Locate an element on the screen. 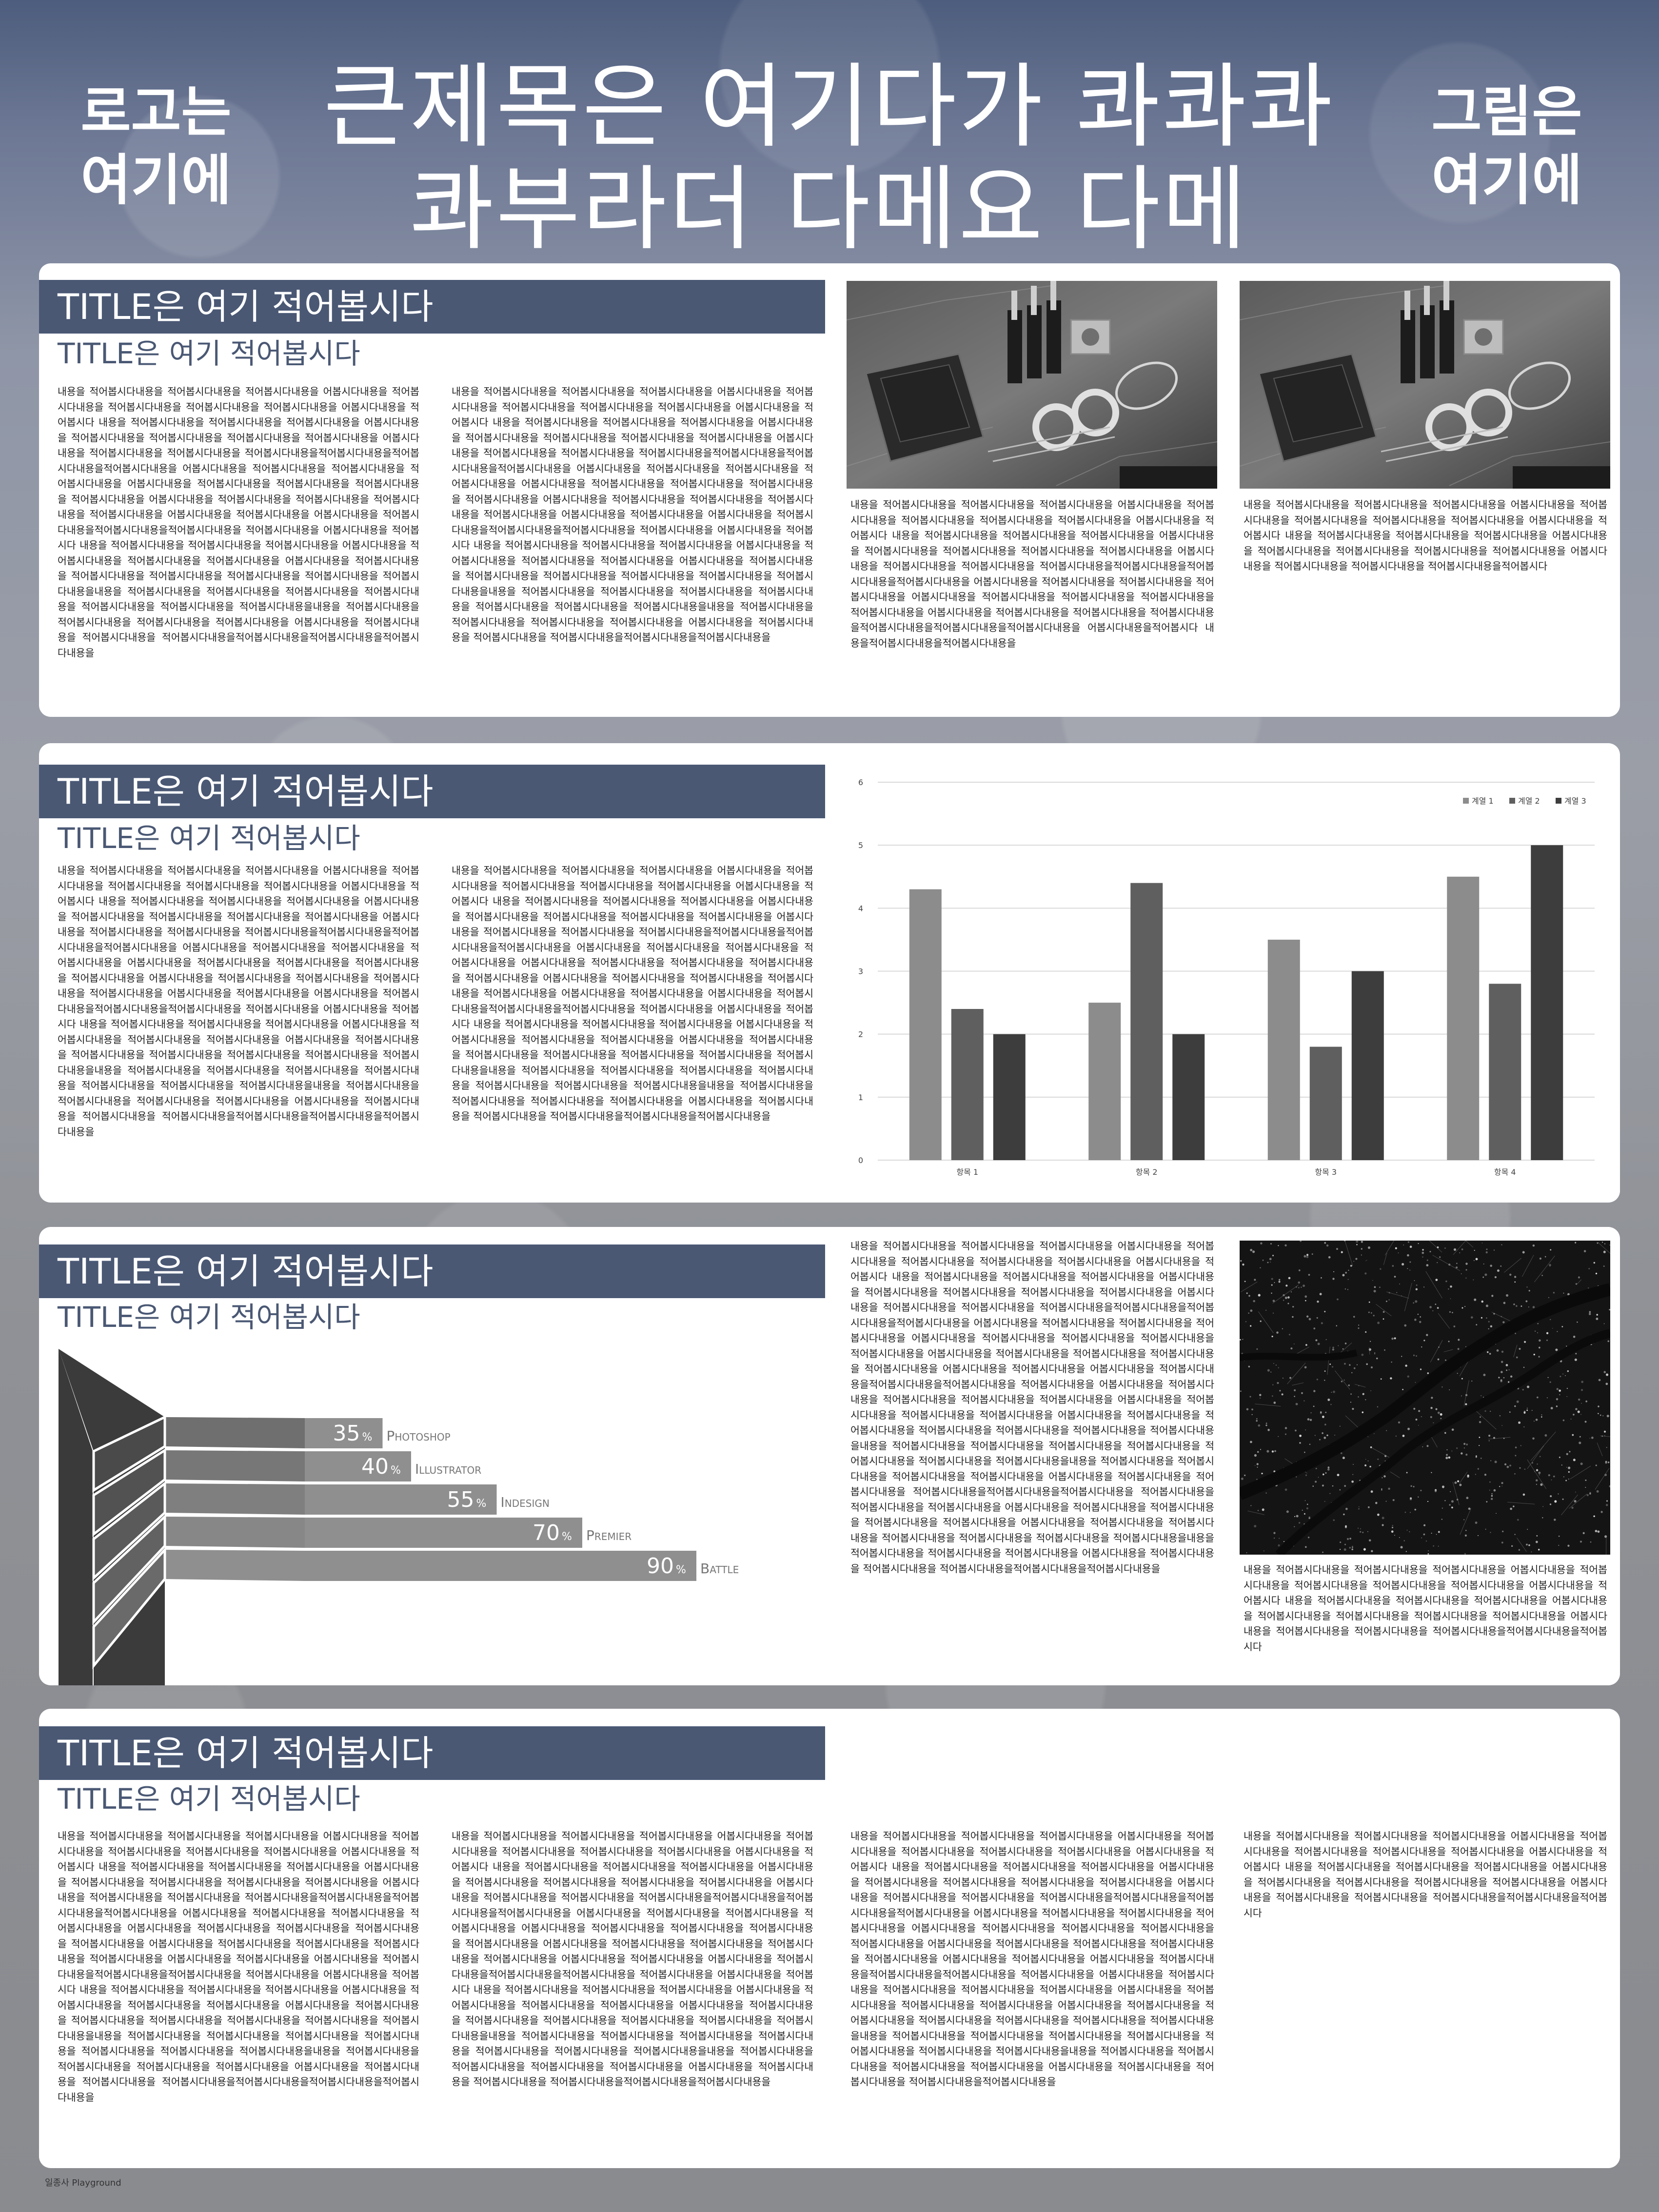 This screenshot has height=2212, width=1659. skill-steps is located at coordinates (198, 1542).